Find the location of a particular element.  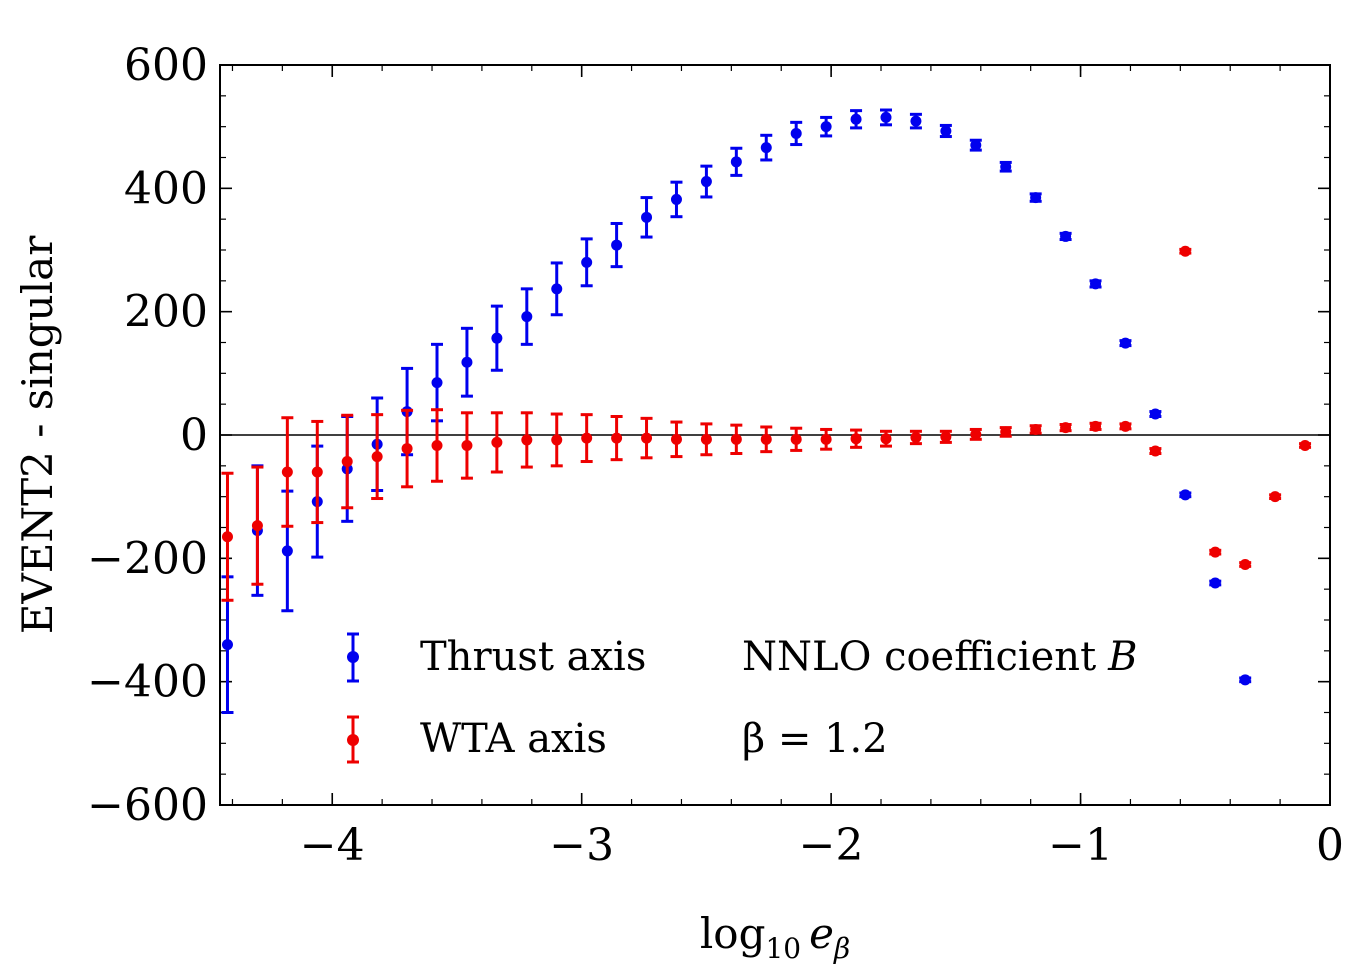

x-axis-title-sub1: 10 is located at coordinates (783, 948).